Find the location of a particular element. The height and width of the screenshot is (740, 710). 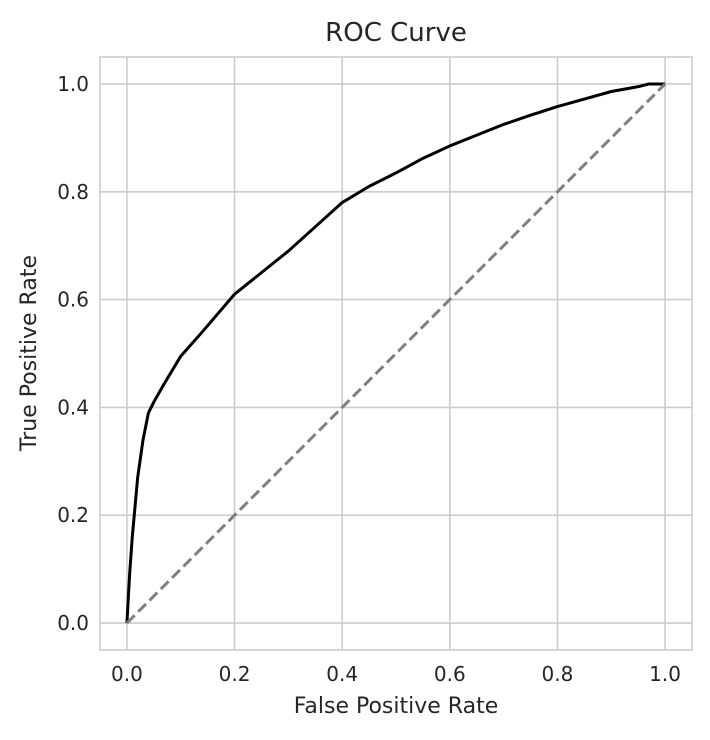

y-tick-label: 0.0 is located at coordinates (73, 623).